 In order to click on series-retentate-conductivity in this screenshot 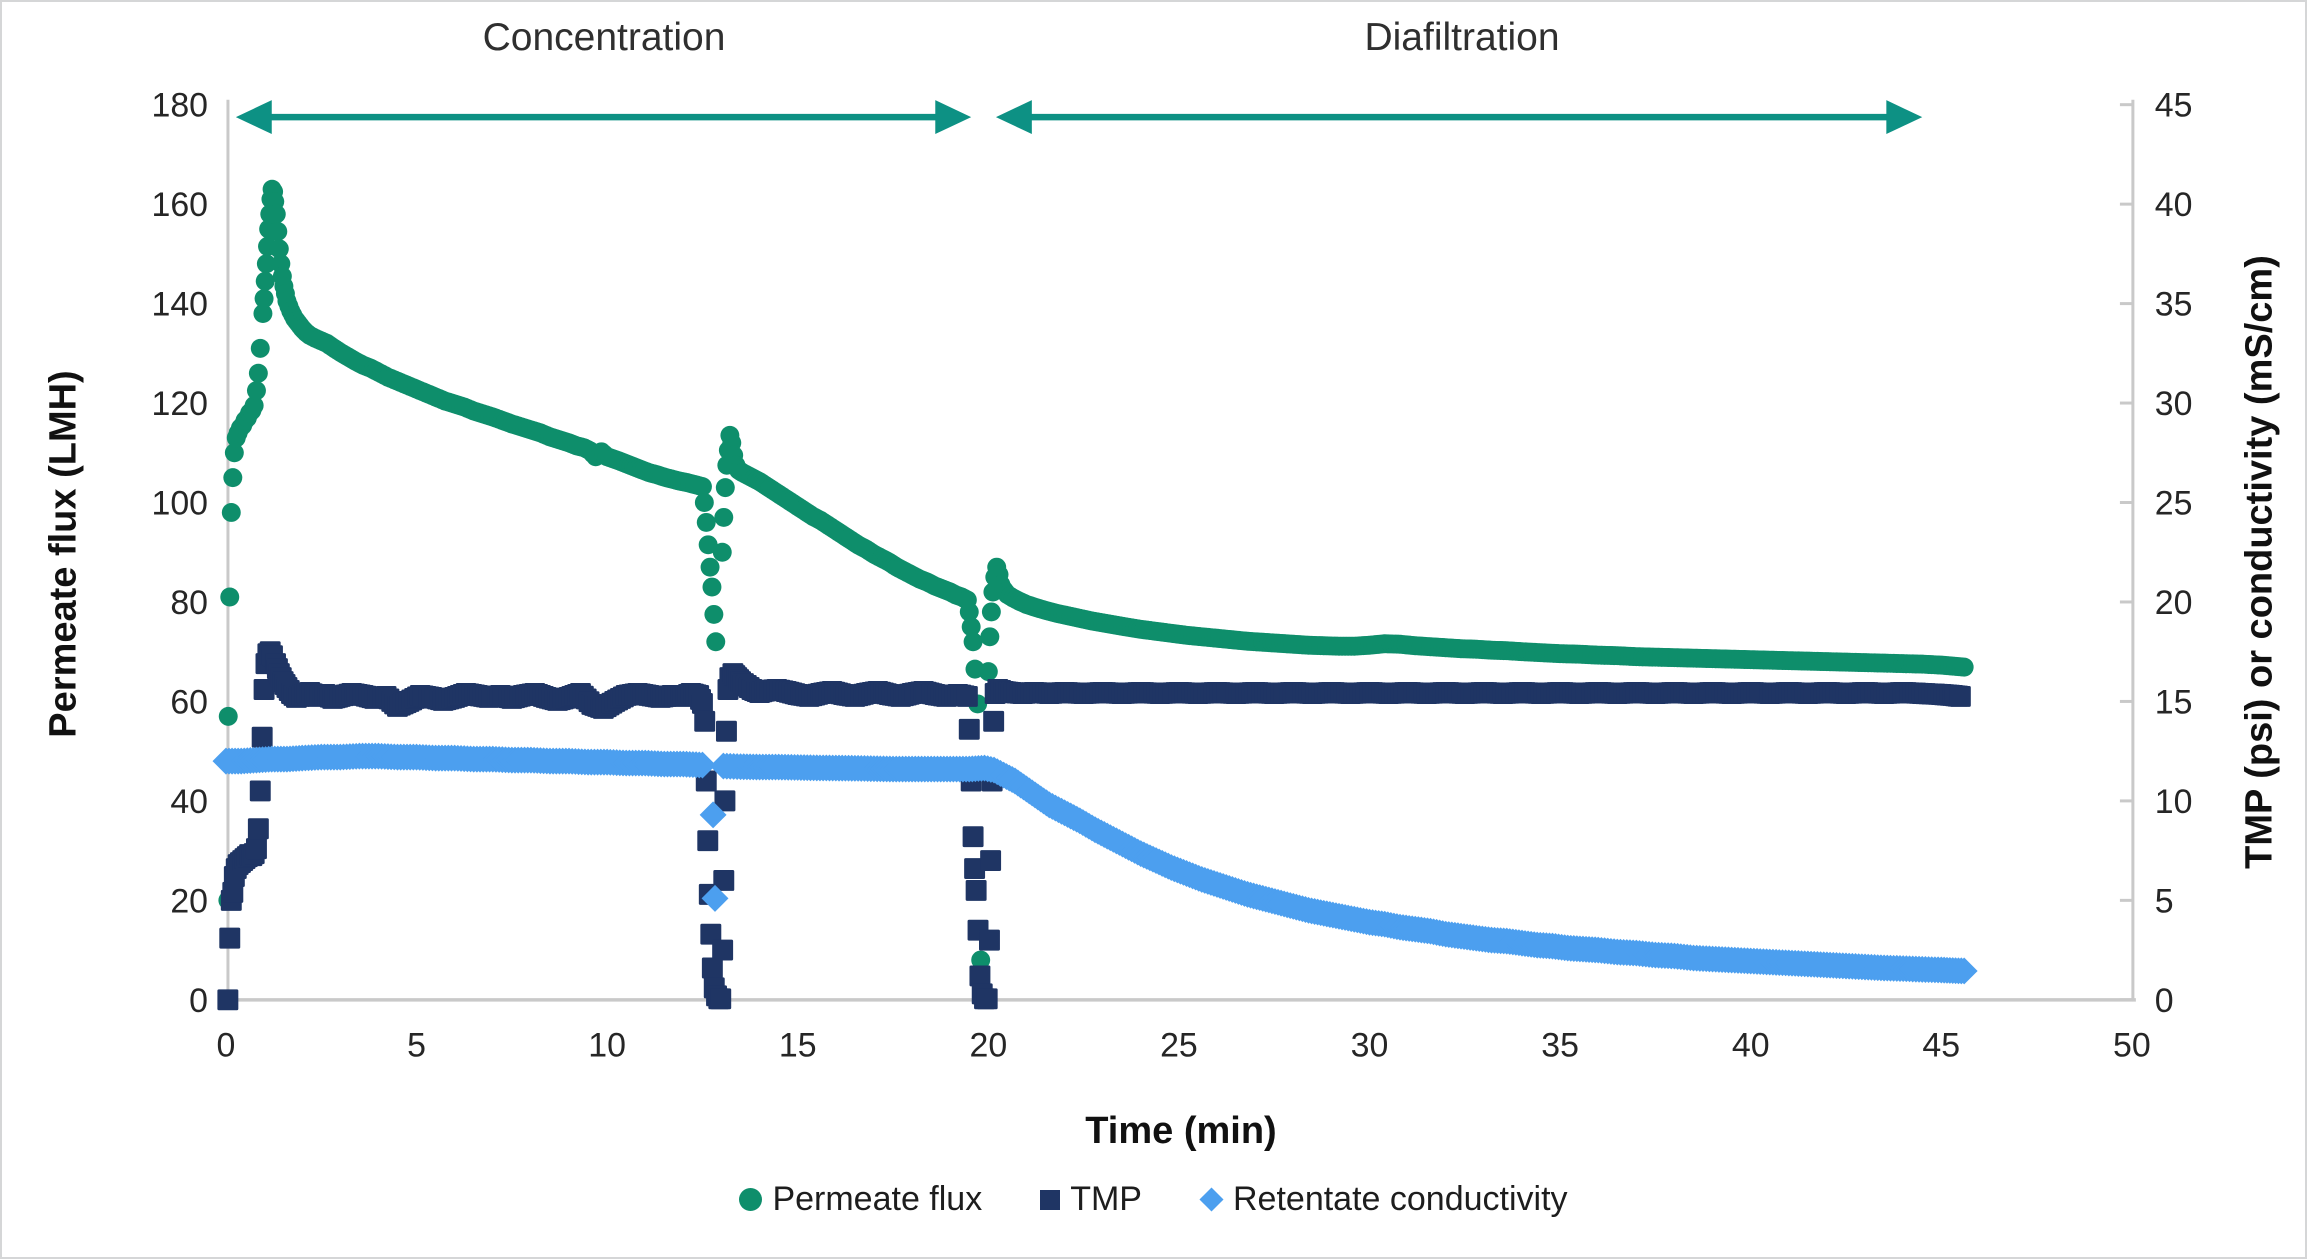, I will do `click(1095, 863)`.